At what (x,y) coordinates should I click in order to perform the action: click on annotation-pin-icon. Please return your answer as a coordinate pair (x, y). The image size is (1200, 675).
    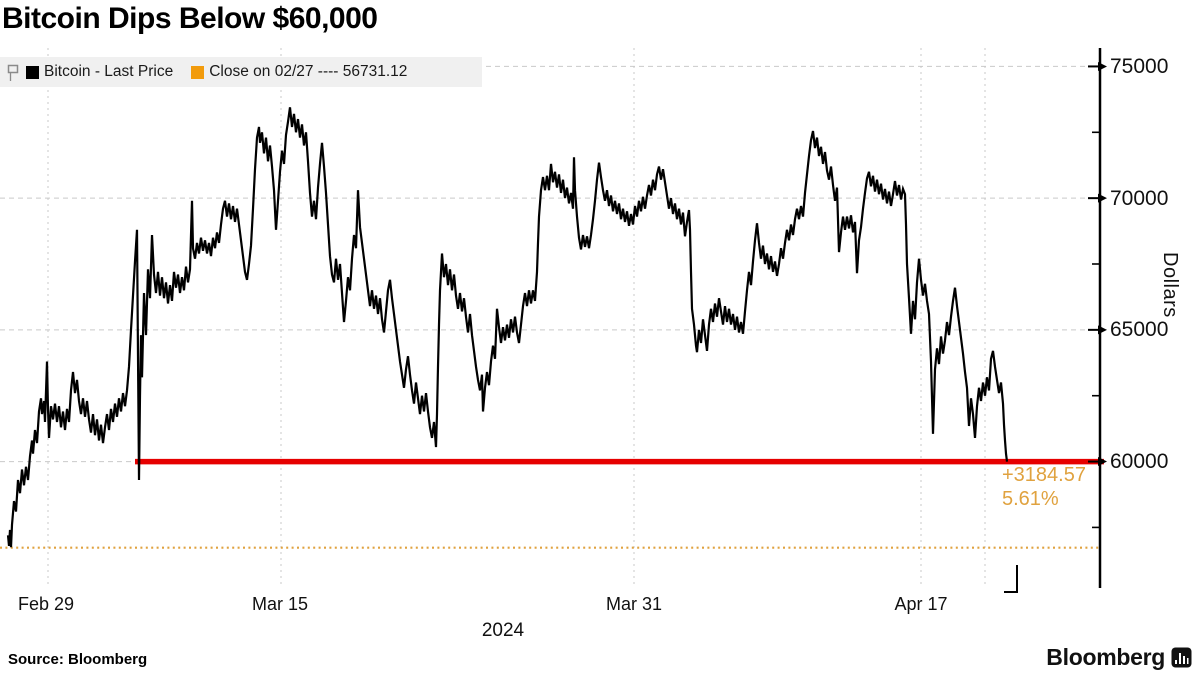
    Looking at the image, I should click on (13, 73).